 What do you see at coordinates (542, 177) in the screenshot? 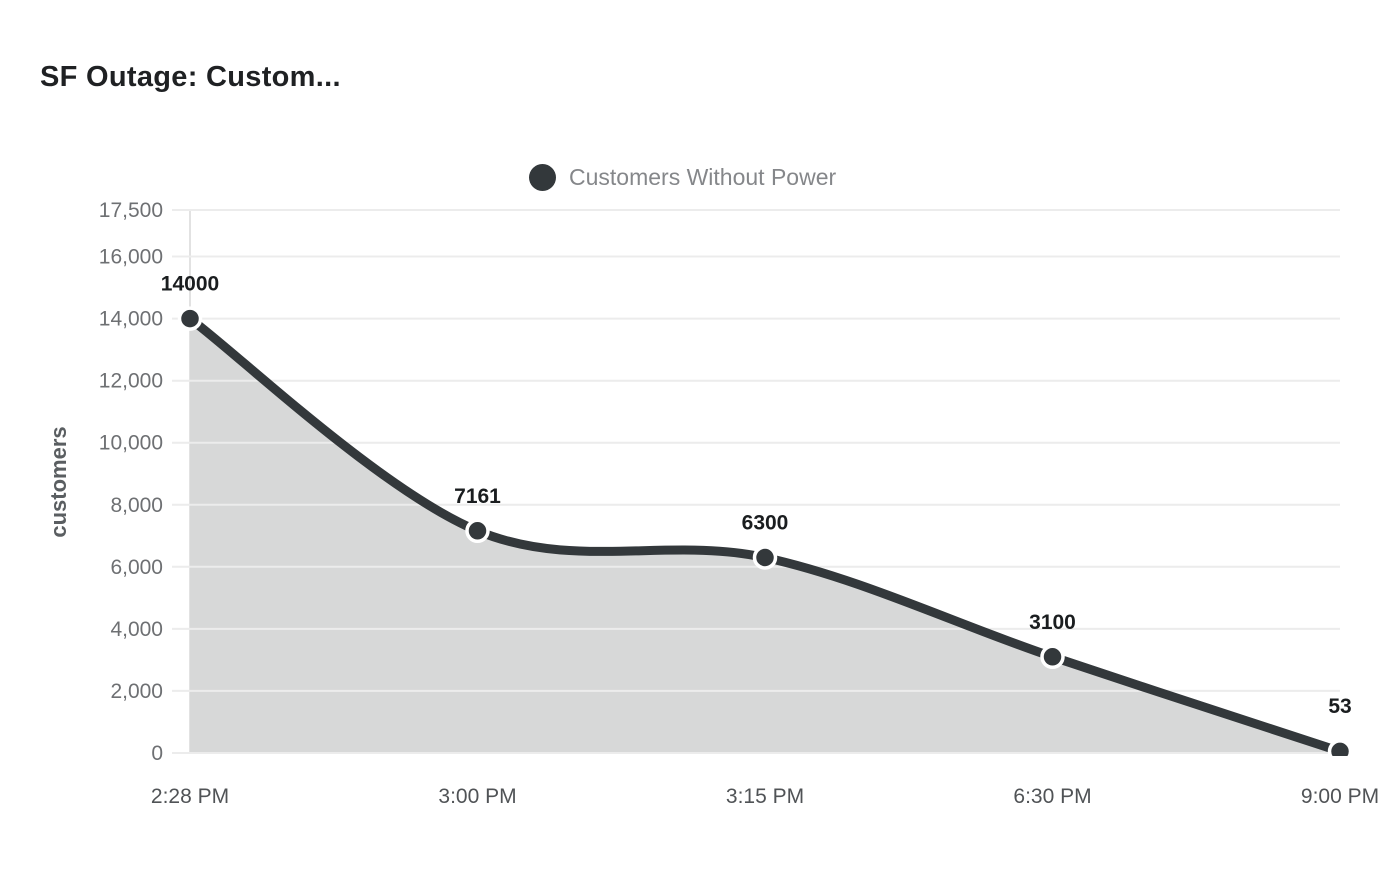
I see `legend-marker-icon` at bounding box center [542, 177].